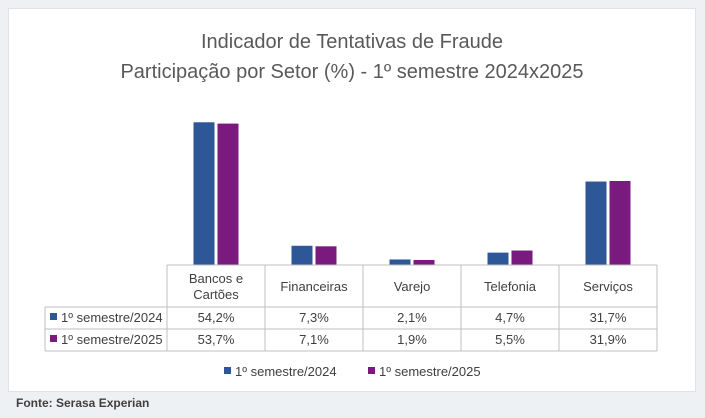 The height and width of the screenshot is (418, 705). I want to click on category-label-financeiras: Financeiras, so click(314, 286).